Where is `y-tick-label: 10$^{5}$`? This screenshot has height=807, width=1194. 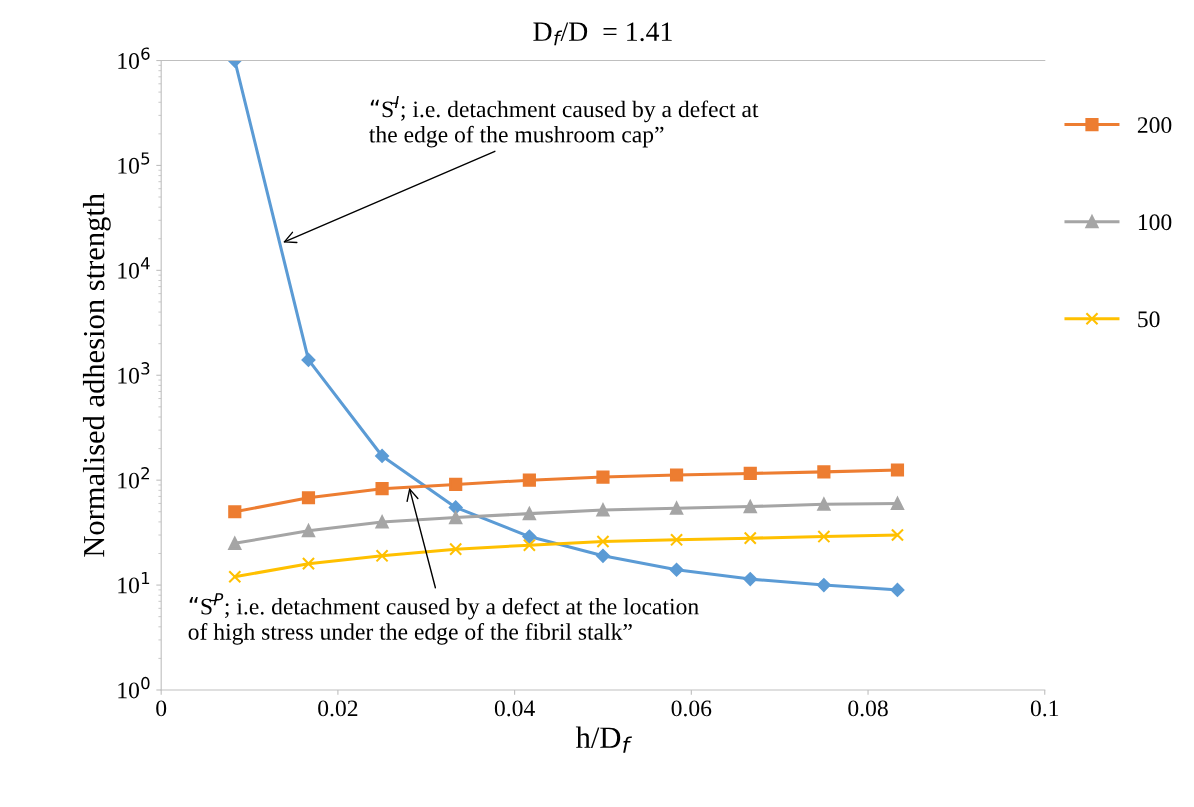
y-tick-label: 10$^{5}$ is located at coordinates (134, 163).